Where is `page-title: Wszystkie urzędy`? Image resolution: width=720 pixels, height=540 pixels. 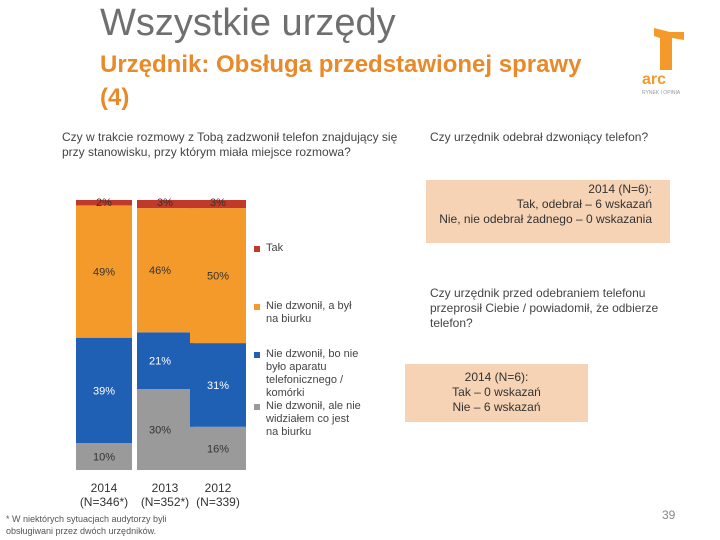
page-title: Wszystkie urzędy is located at coordinates (248, 23).